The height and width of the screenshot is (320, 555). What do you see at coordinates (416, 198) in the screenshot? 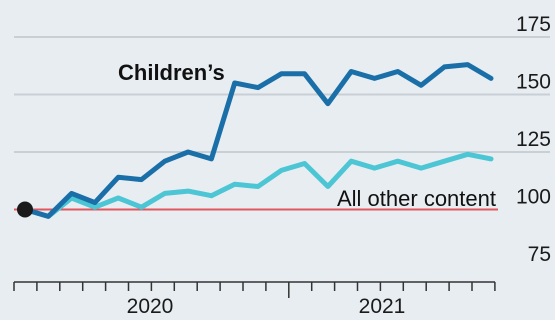
I see `series-label-other: All other content` at bounding box center [416, 198].